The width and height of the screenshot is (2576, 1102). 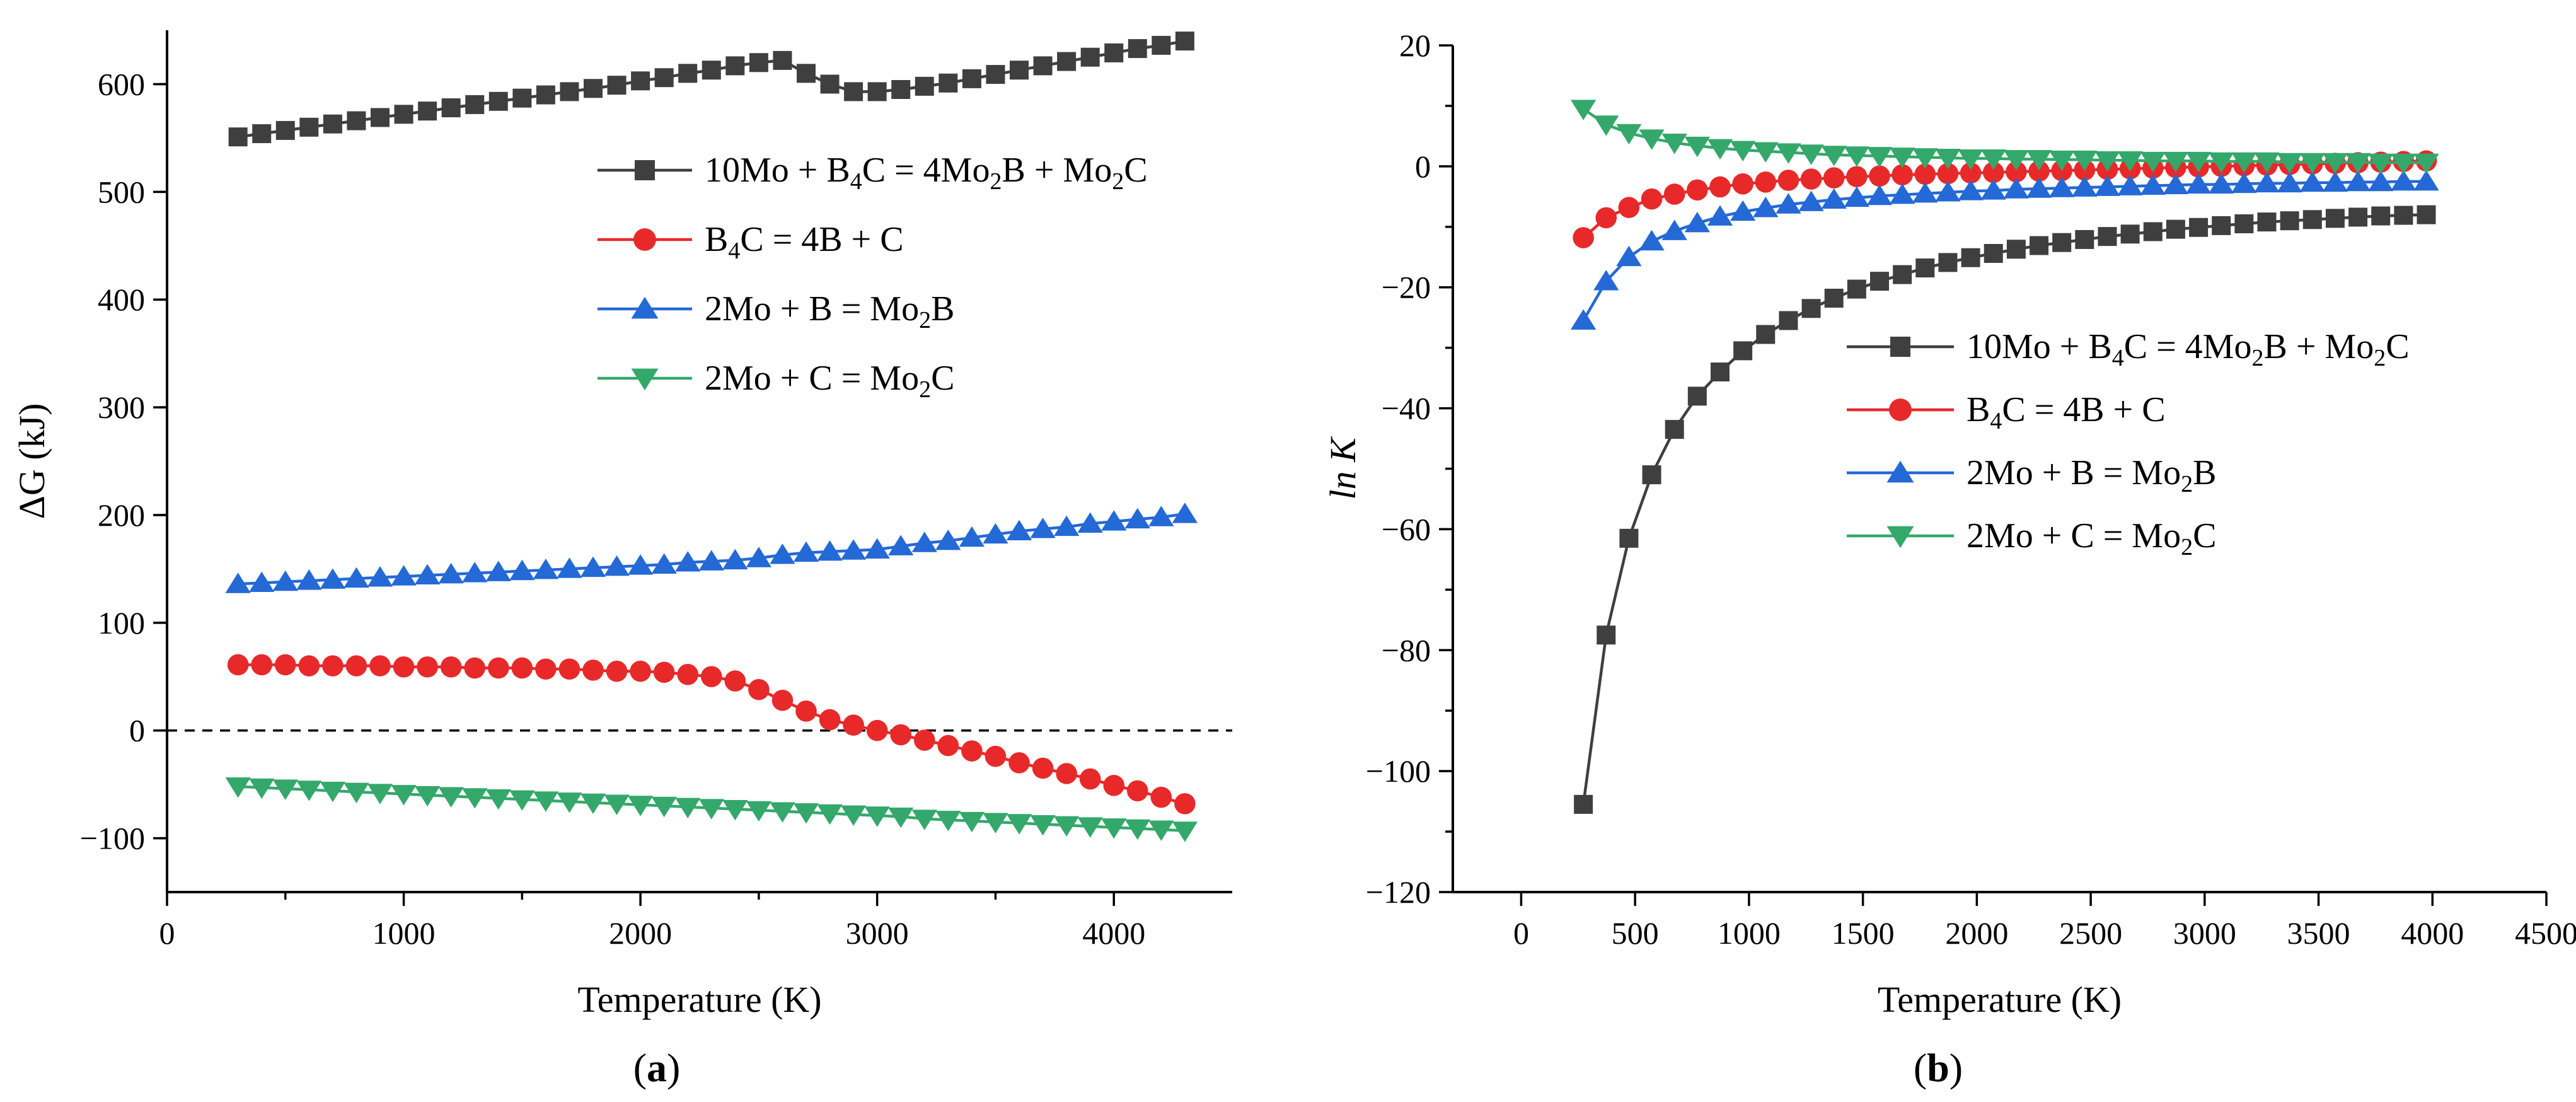 What do you see at coordinates (2091, 475) in the screenshot?
I see `panel-b-legend-label-3: 2Mo + B = Mo2B` at bounding box center [2091, 475].